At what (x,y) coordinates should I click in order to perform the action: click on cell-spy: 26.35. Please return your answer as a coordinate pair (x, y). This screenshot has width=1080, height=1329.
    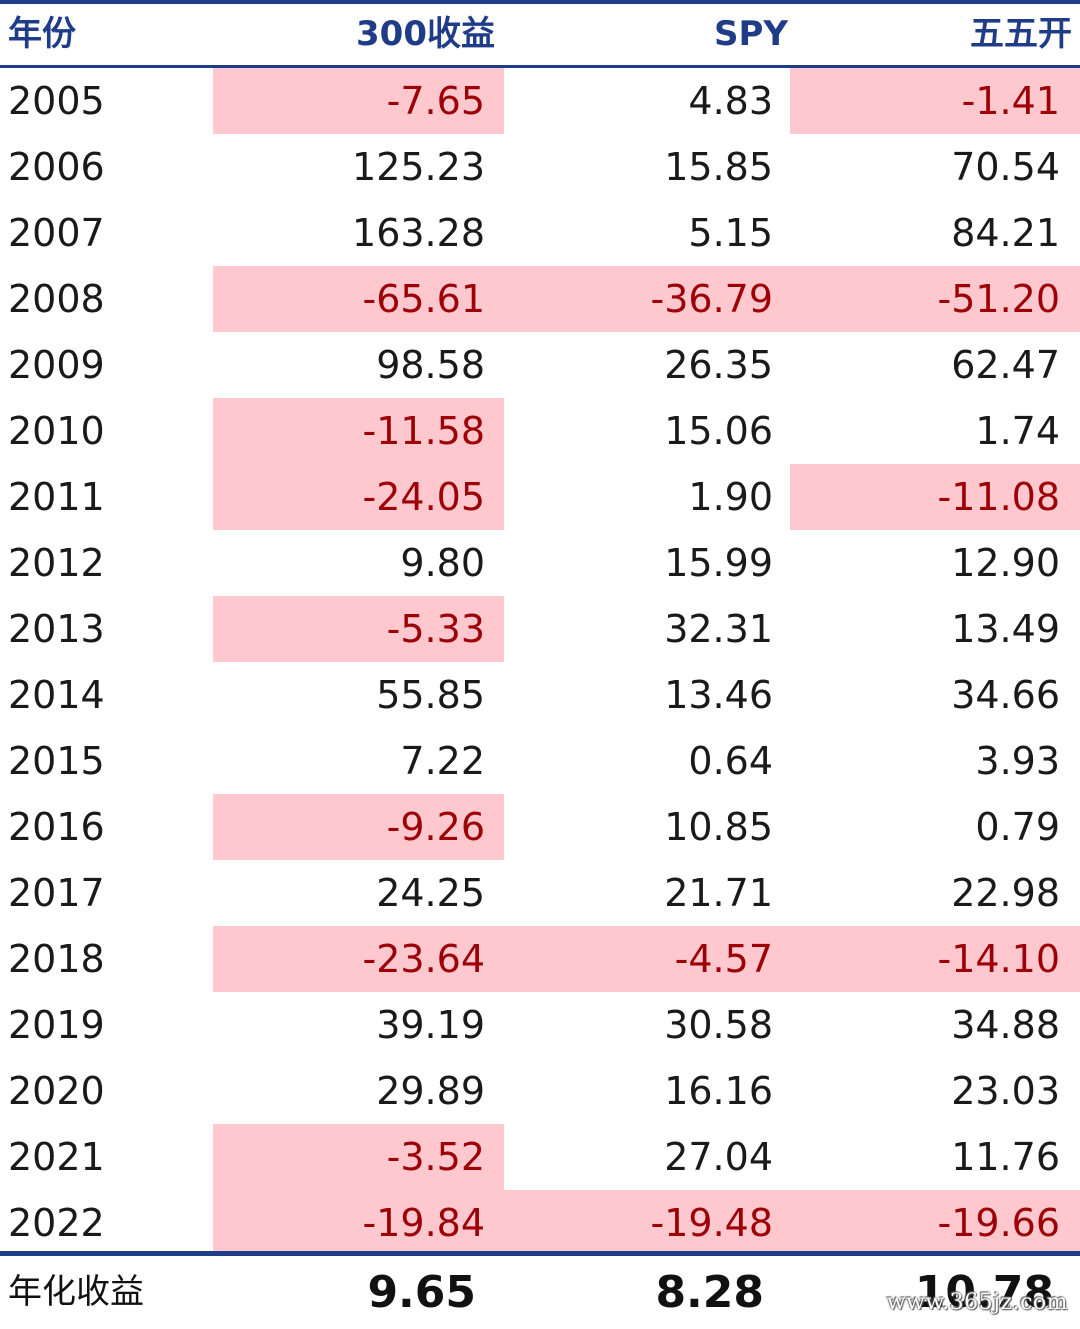
    Looking at the image, I should click on (718, 365).